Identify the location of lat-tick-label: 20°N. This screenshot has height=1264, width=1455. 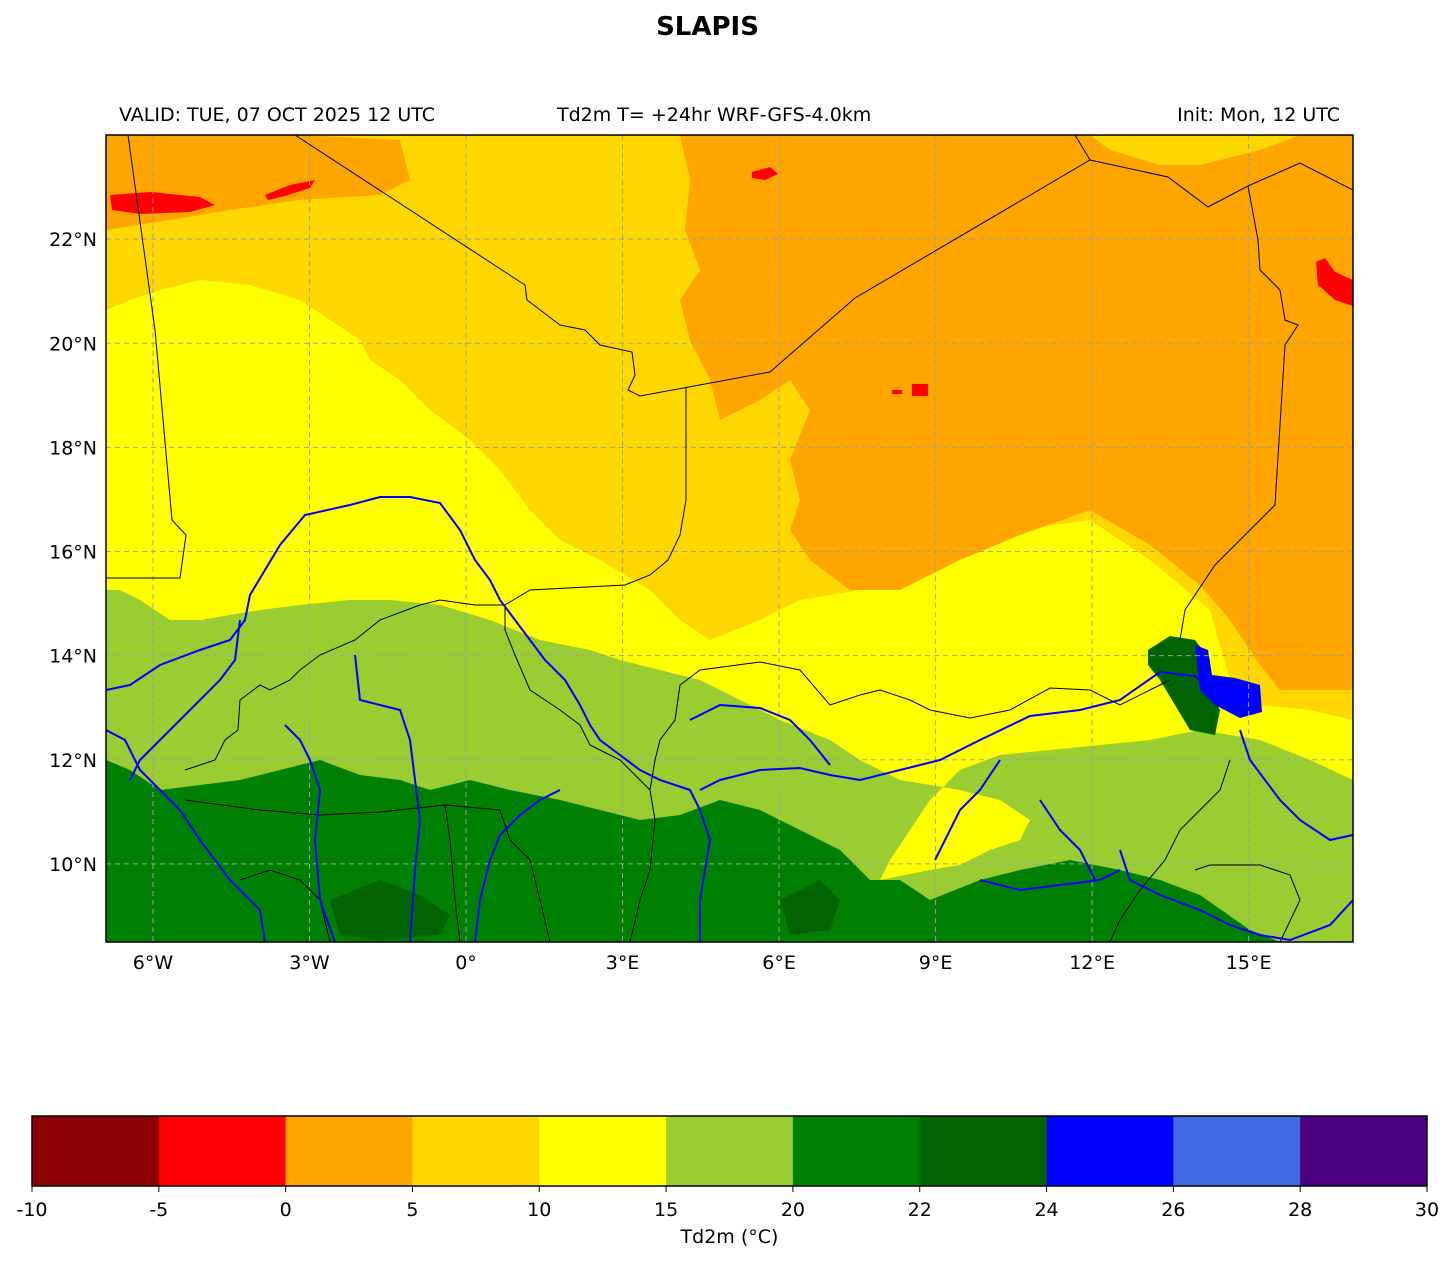
(73, 344).